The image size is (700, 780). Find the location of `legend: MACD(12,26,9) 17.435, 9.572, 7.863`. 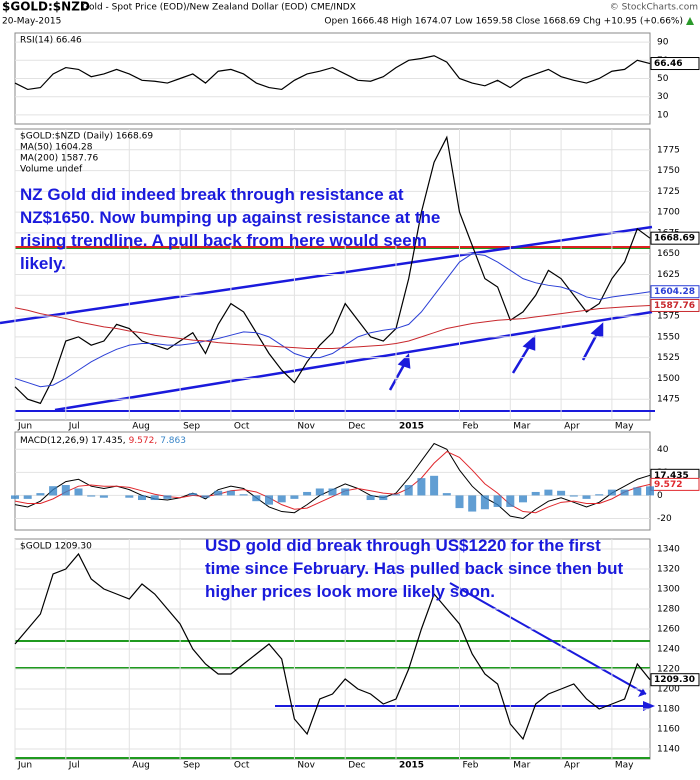

legend: MACD(12,26,9) 17.435, 9.572, 7.863 is located at coordinates (103, 441).